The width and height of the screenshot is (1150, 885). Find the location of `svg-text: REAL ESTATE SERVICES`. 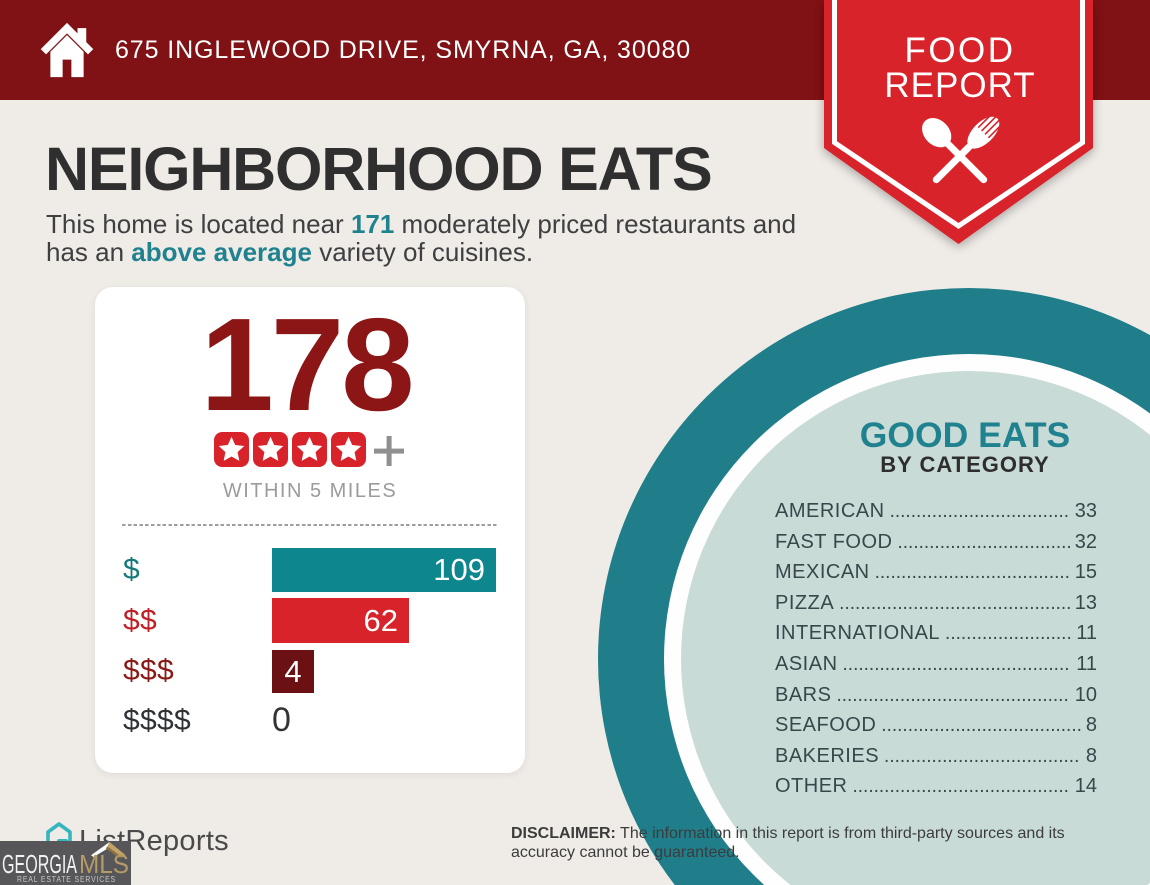

svg-text: REAL ESTATE SERVICES is located at coordinates (66, 879).